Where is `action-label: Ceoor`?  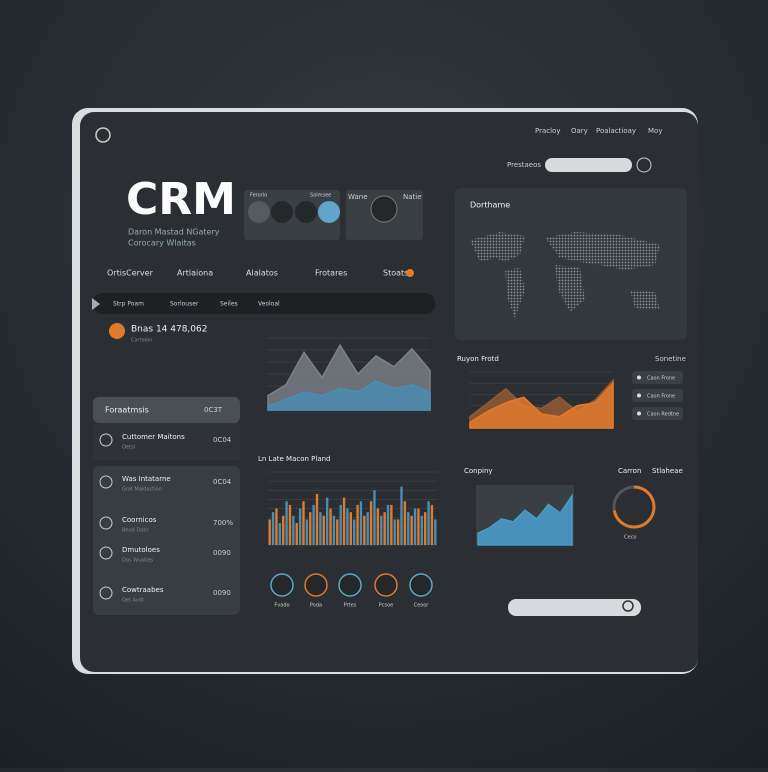 action-label: Ceoor is located at coordinates (422, 606).